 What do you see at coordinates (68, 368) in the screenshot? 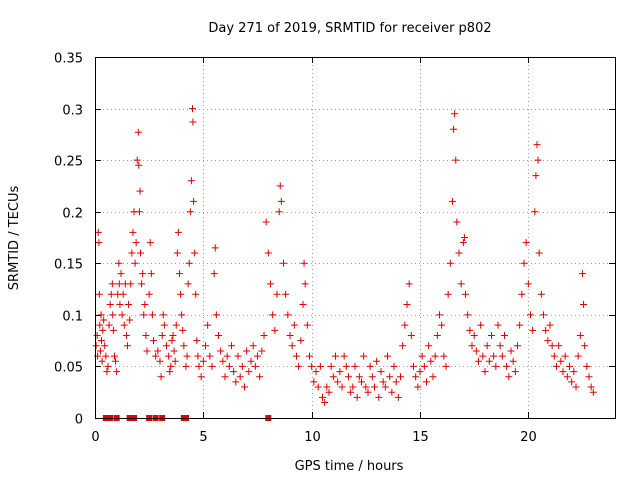
I see `y-tick-label: 0.05` at bounding box center [68, 368].